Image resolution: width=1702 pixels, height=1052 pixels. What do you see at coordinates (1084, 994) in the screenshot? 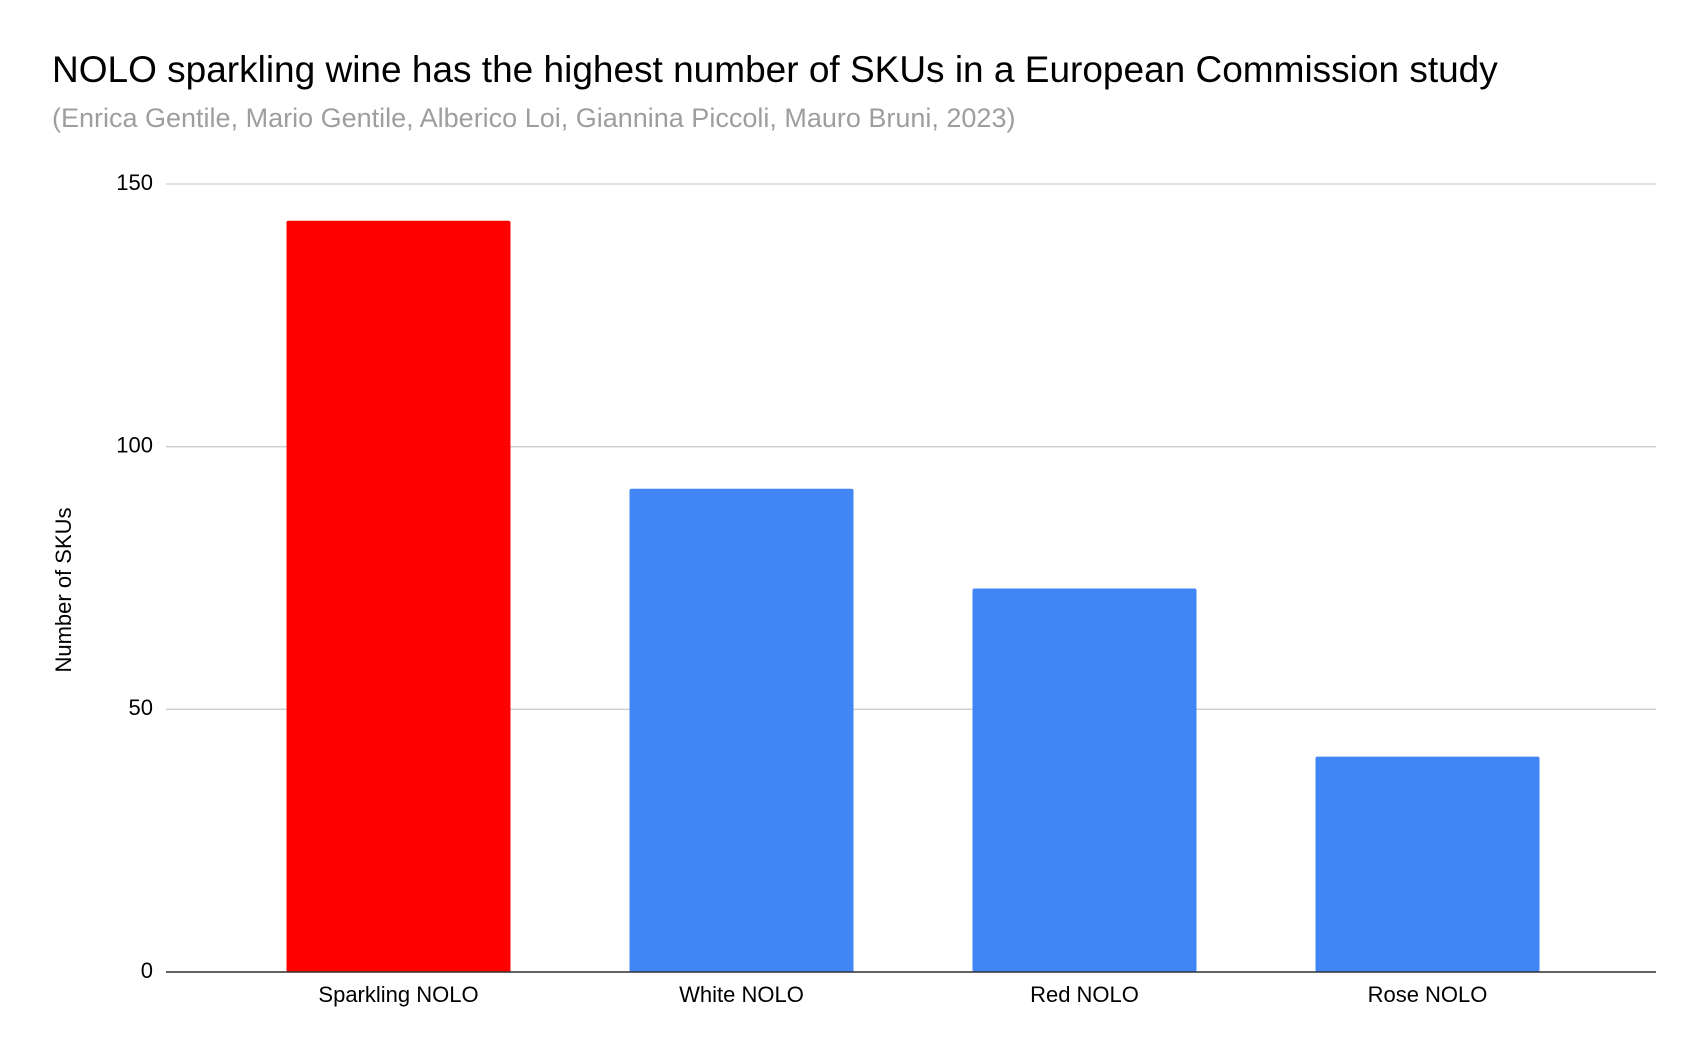
I see `x-tick-label: Red NOLO` at bounding box center [1084, 994].